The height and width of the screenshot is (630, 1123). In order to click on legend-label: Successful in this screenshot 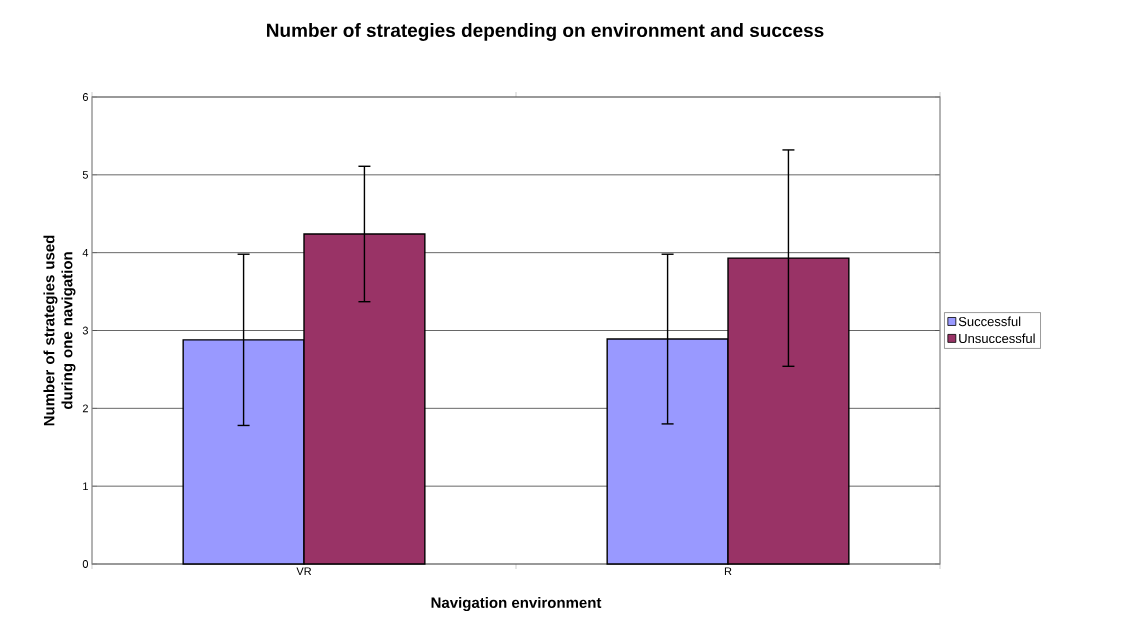, I will do `click(989, 321)`.